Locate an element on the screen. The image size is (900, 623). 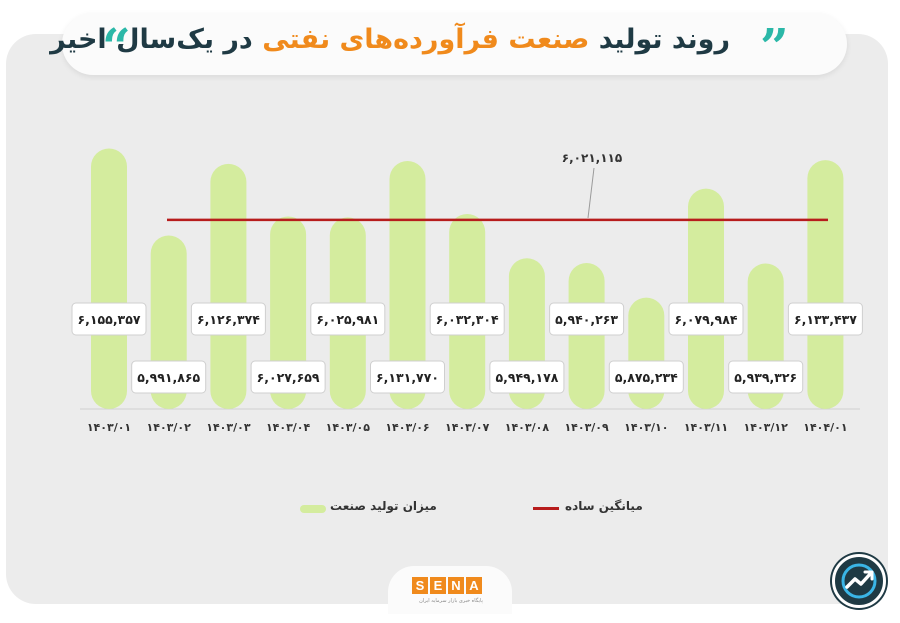
value-label: ۶,۰۷۹,۹۸۴ is located at coordinates (706, 319).